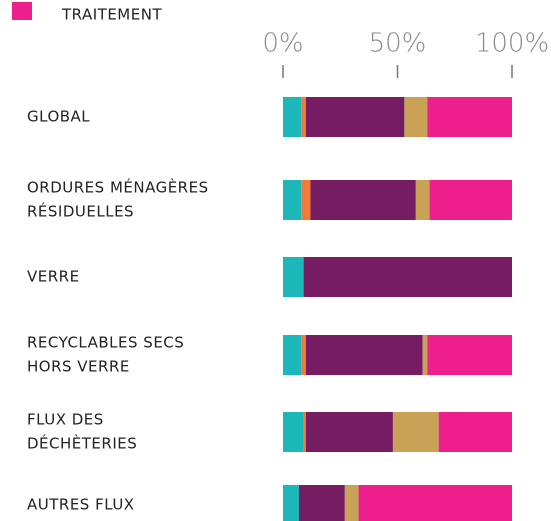 Image resolution: width=551 pixels, height=521 pixels. Describe the element at coordinates (58, 117) in the screenshot. I see `category-label: GLOBAL` at that location.